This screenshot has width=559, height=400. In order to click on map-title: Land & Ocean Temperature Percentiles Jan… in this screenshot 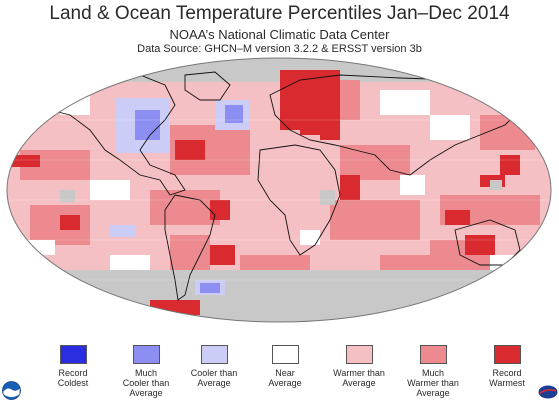, I will do `click(279, 13)`.